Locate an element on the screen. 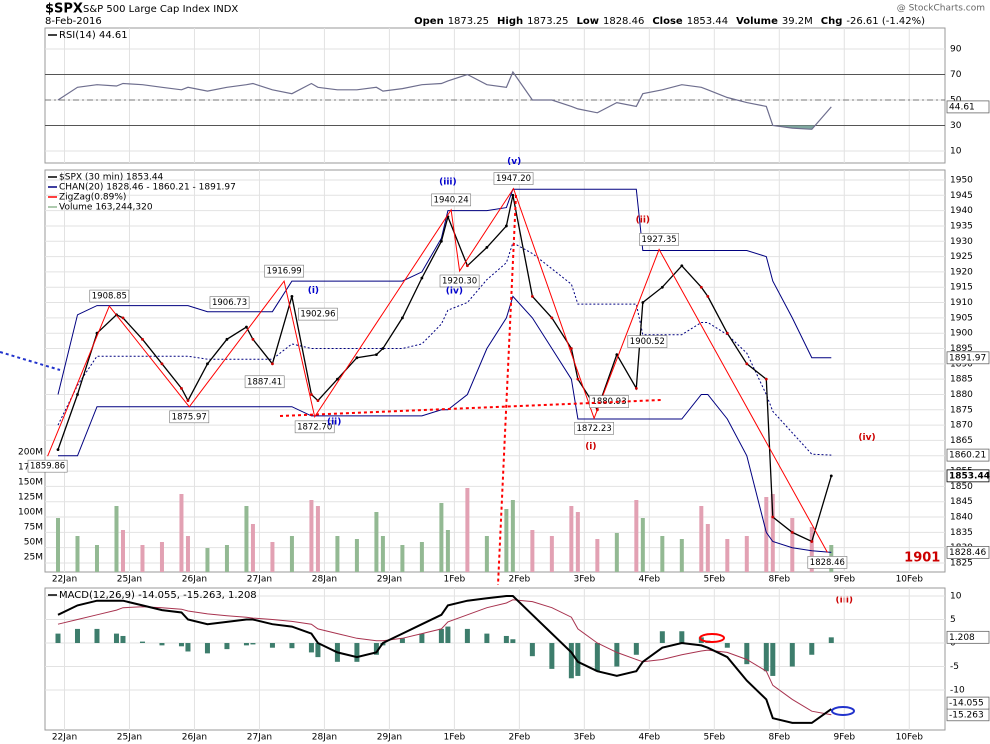 This screenshot has height=744, width=990. quote-value: 39.2M is located at coordinates (797, 21).